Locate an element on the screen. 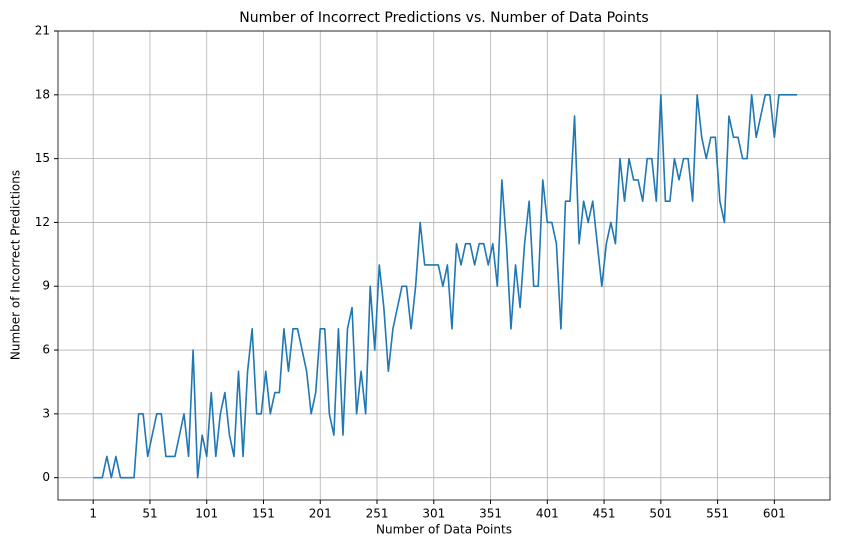 The height and width of the screenshot is (551, 842). y-tick-label: 12 is located at coordinates (42, 222).